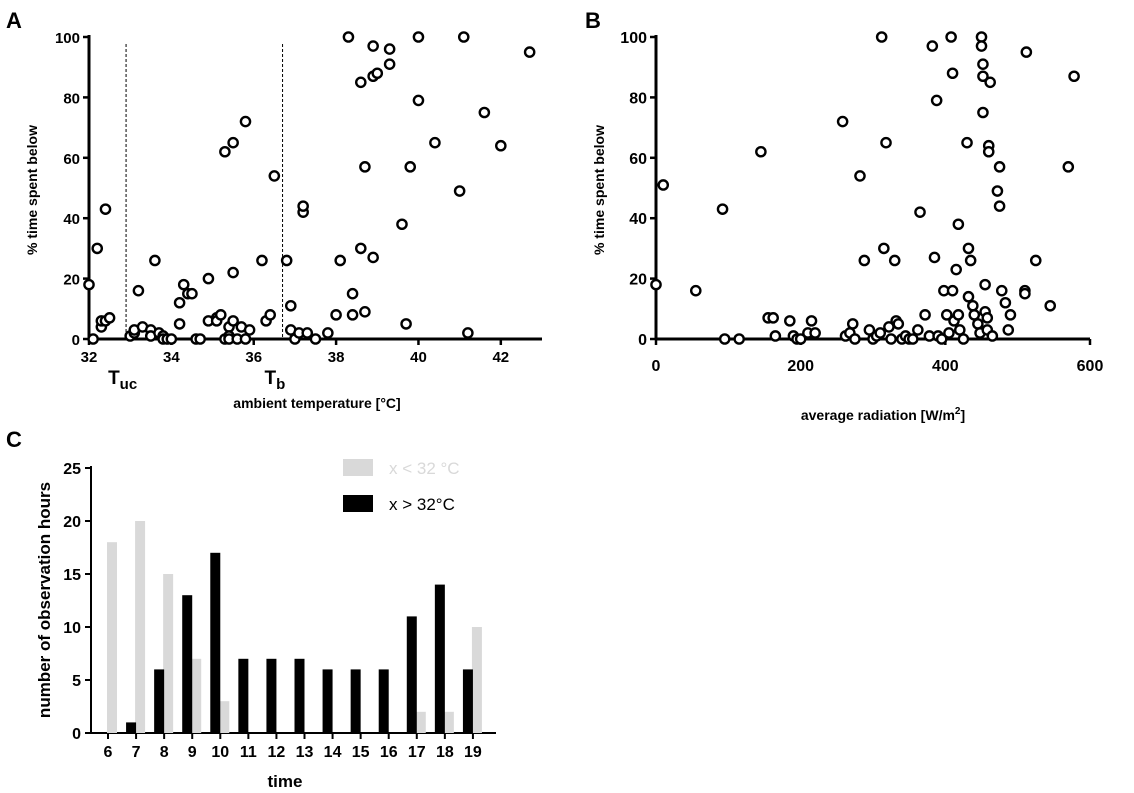 The image size is (1134, 793). Describe the element at coordinates (253, 357) in the screenshot. I see `panel-a-x-tick-label: 36` at that location.